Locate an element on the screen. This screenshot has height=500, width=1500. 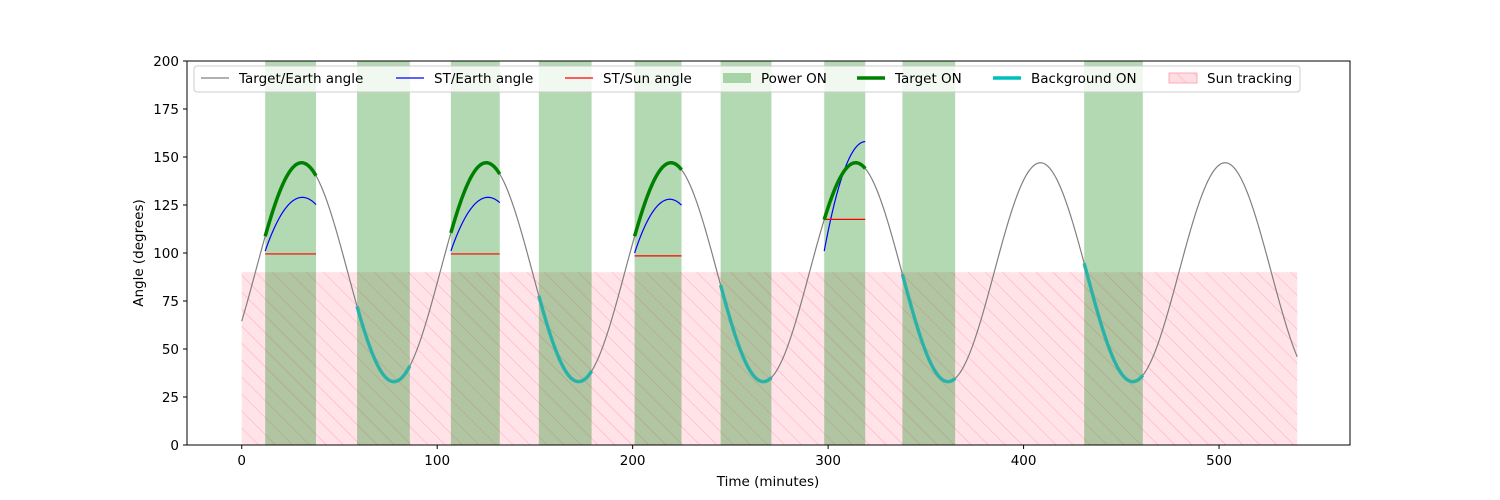
legend-label: Target ON is located at coordinates (928, 79).